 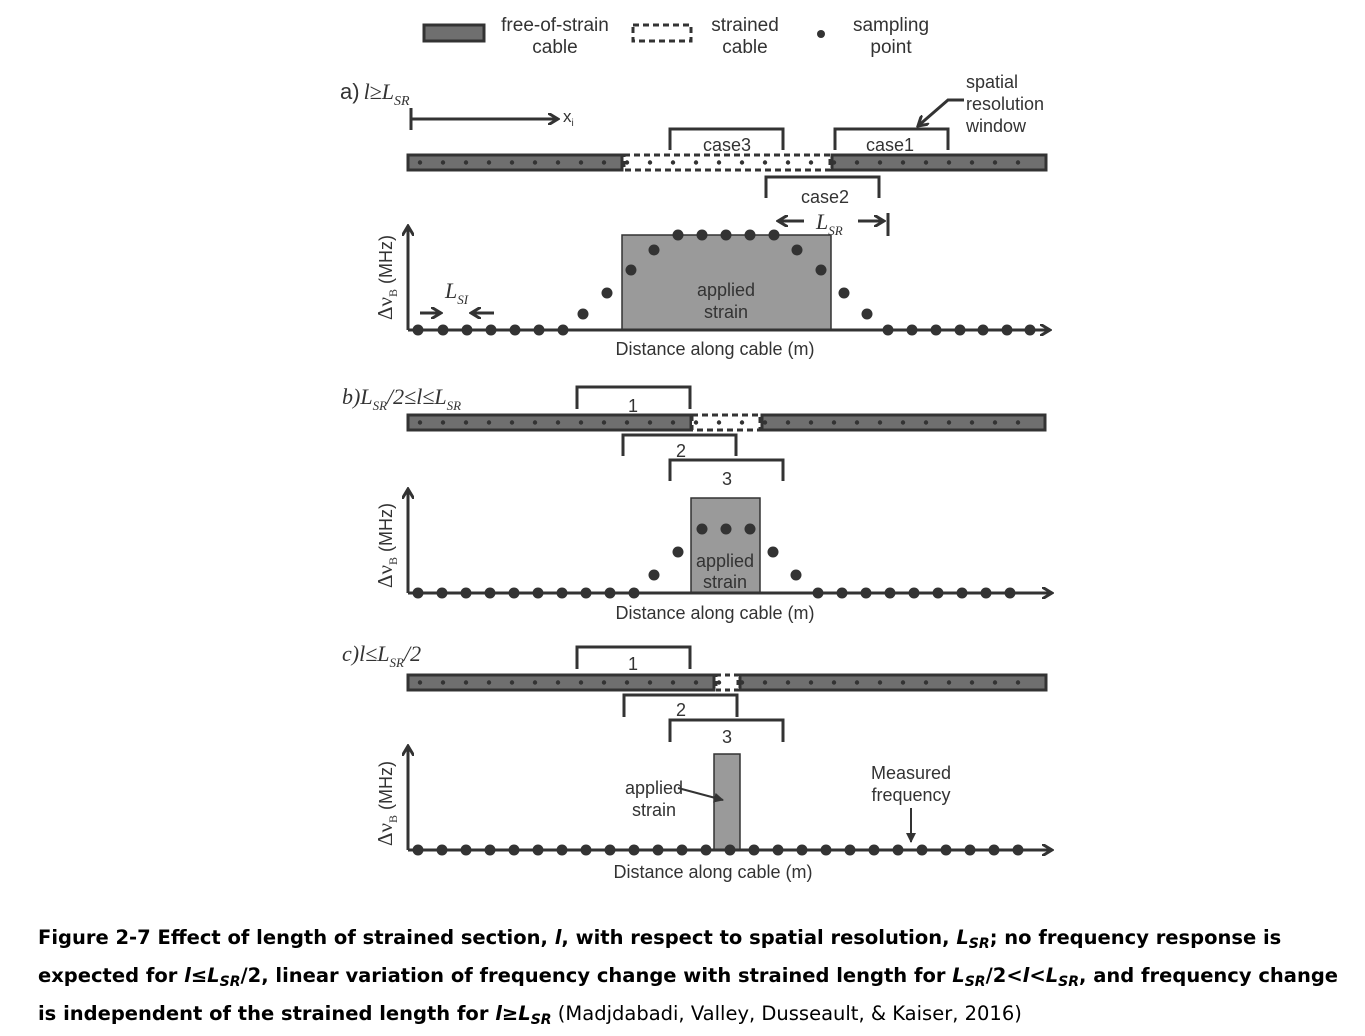 I want to click on window-label-1: spatial, so click(x=992, y=82).